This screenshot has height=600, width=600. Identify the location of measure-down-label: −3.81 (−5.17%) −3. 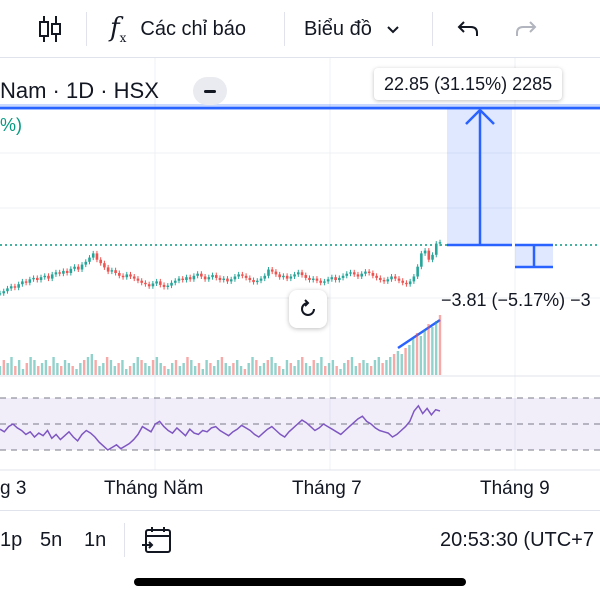
(516, 300).